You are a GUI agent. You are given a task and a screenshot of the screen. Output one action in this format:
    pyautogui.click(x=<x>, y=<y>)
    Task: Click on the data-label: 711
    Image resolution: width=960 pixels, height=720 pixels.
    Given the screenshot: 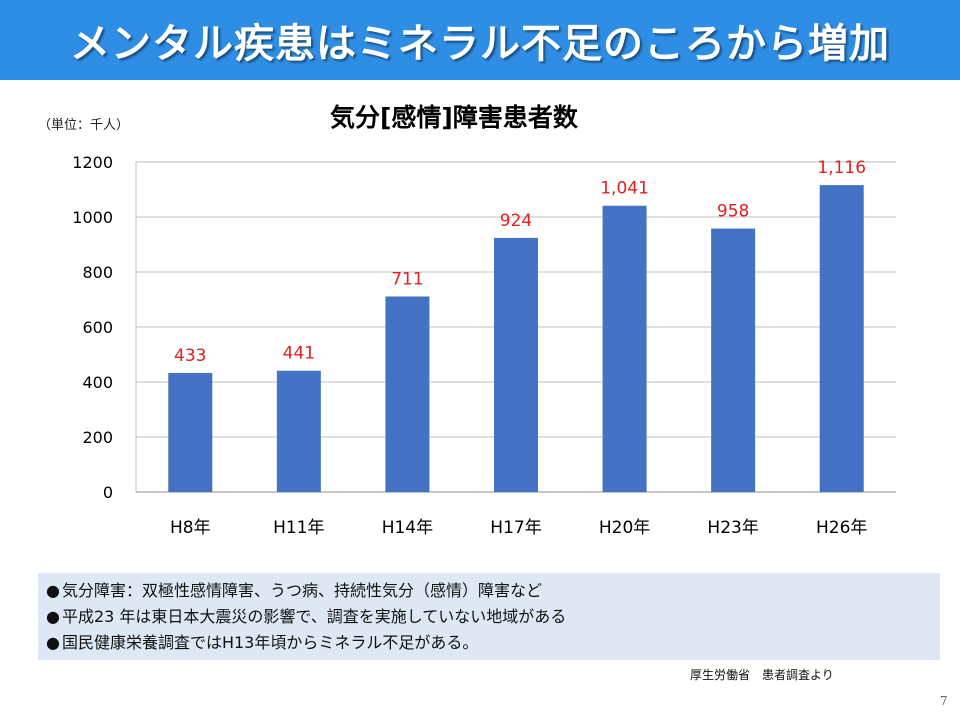 What is the action you would take?
    pyautogui.click(x=407, y=279)
    